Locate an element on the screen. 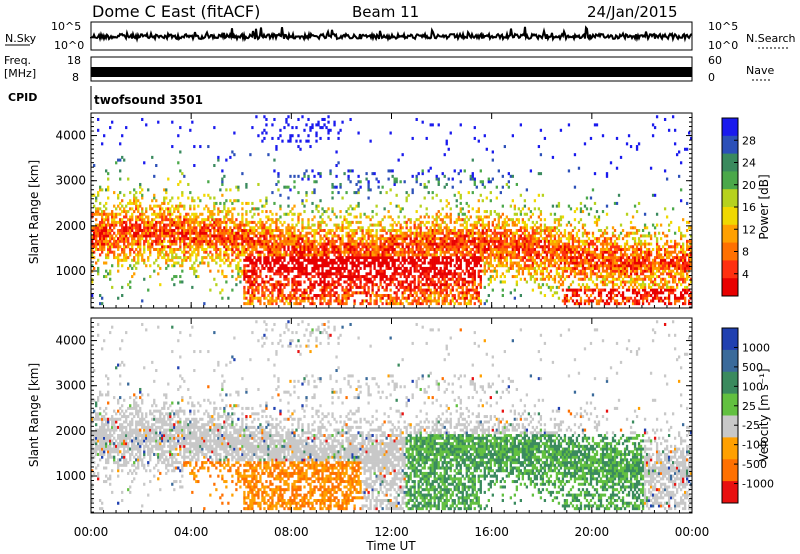 The height and width of the screenshot is (554, 800). velocity-colorbar-label: Velocity [m s⁻¹] is located at coordinates (764, 414).